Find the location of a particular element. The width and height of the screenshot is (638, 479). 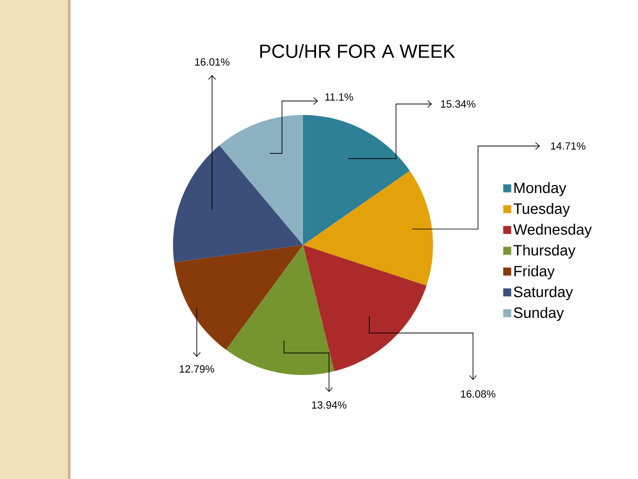

legend-label: Thursday is located at coordinates (545, 251).